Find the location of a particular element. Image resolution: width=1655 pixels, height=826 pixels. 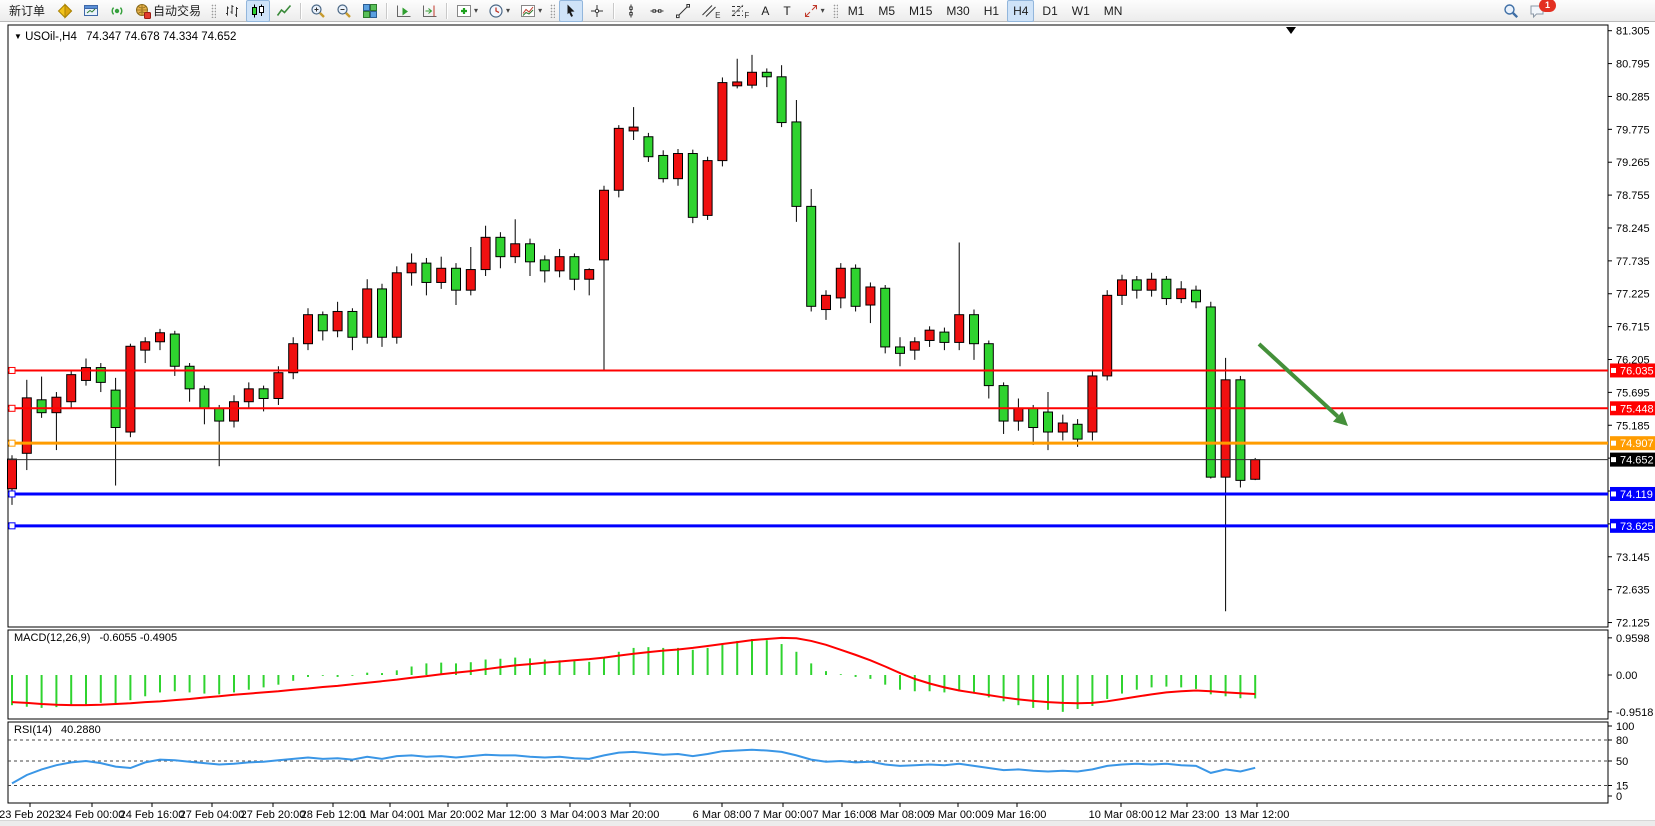

autotrading-icon is located at coordinates (143, 11).